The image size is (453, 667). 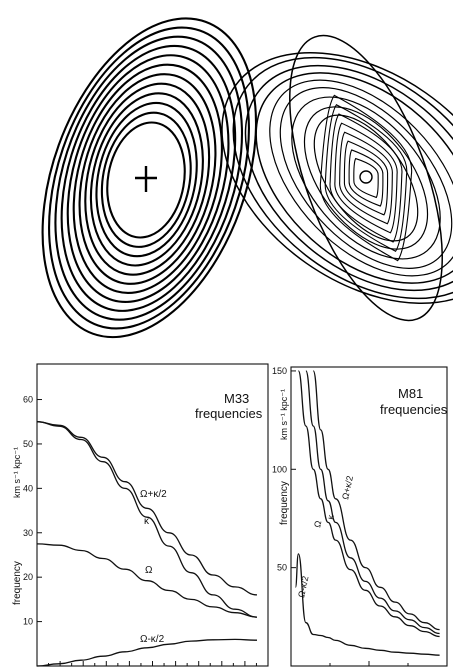 I want to click on m81-series, so click(x=367, y=513).